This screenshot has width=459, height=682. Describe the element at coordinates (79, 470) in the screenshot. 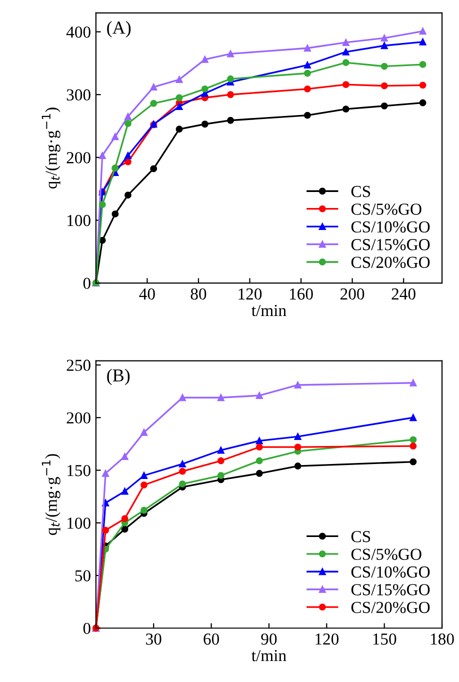

I see `y-tick-label: 150` at that location.